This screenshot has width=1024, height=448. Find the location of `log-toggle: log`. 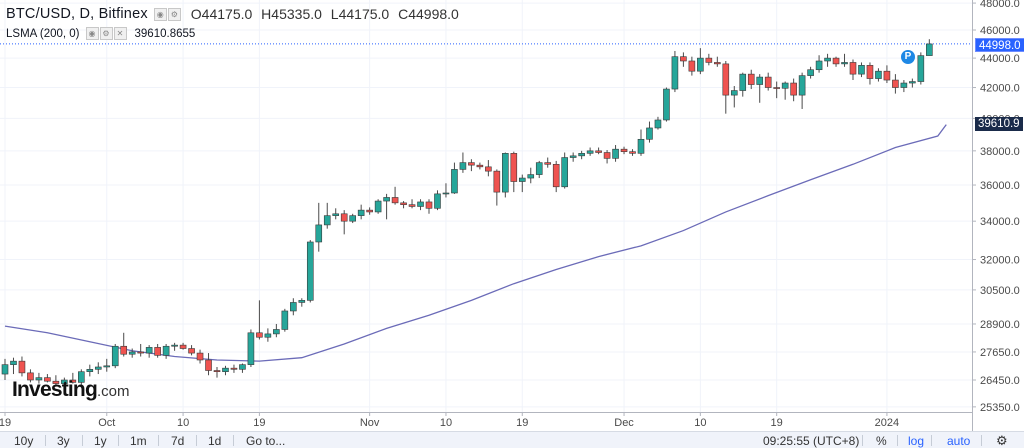

log-toggle: log is located at coordinates (916, 441).